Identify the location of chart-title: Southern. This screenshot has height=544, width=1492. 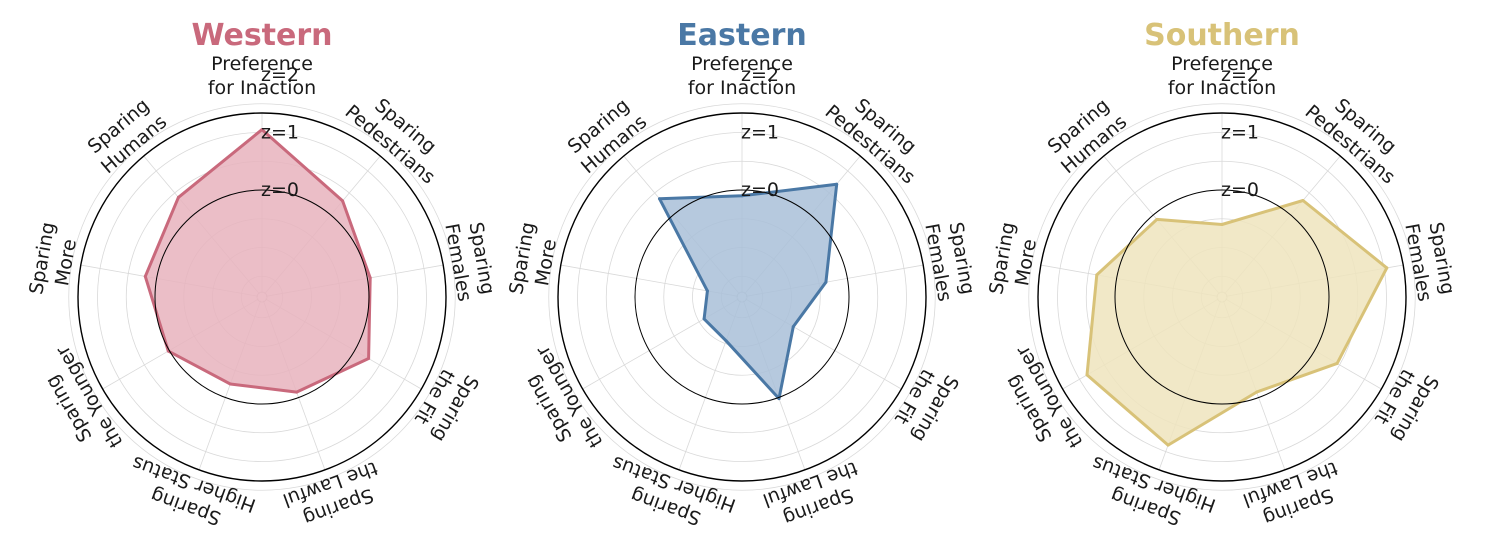
(1222, 35).